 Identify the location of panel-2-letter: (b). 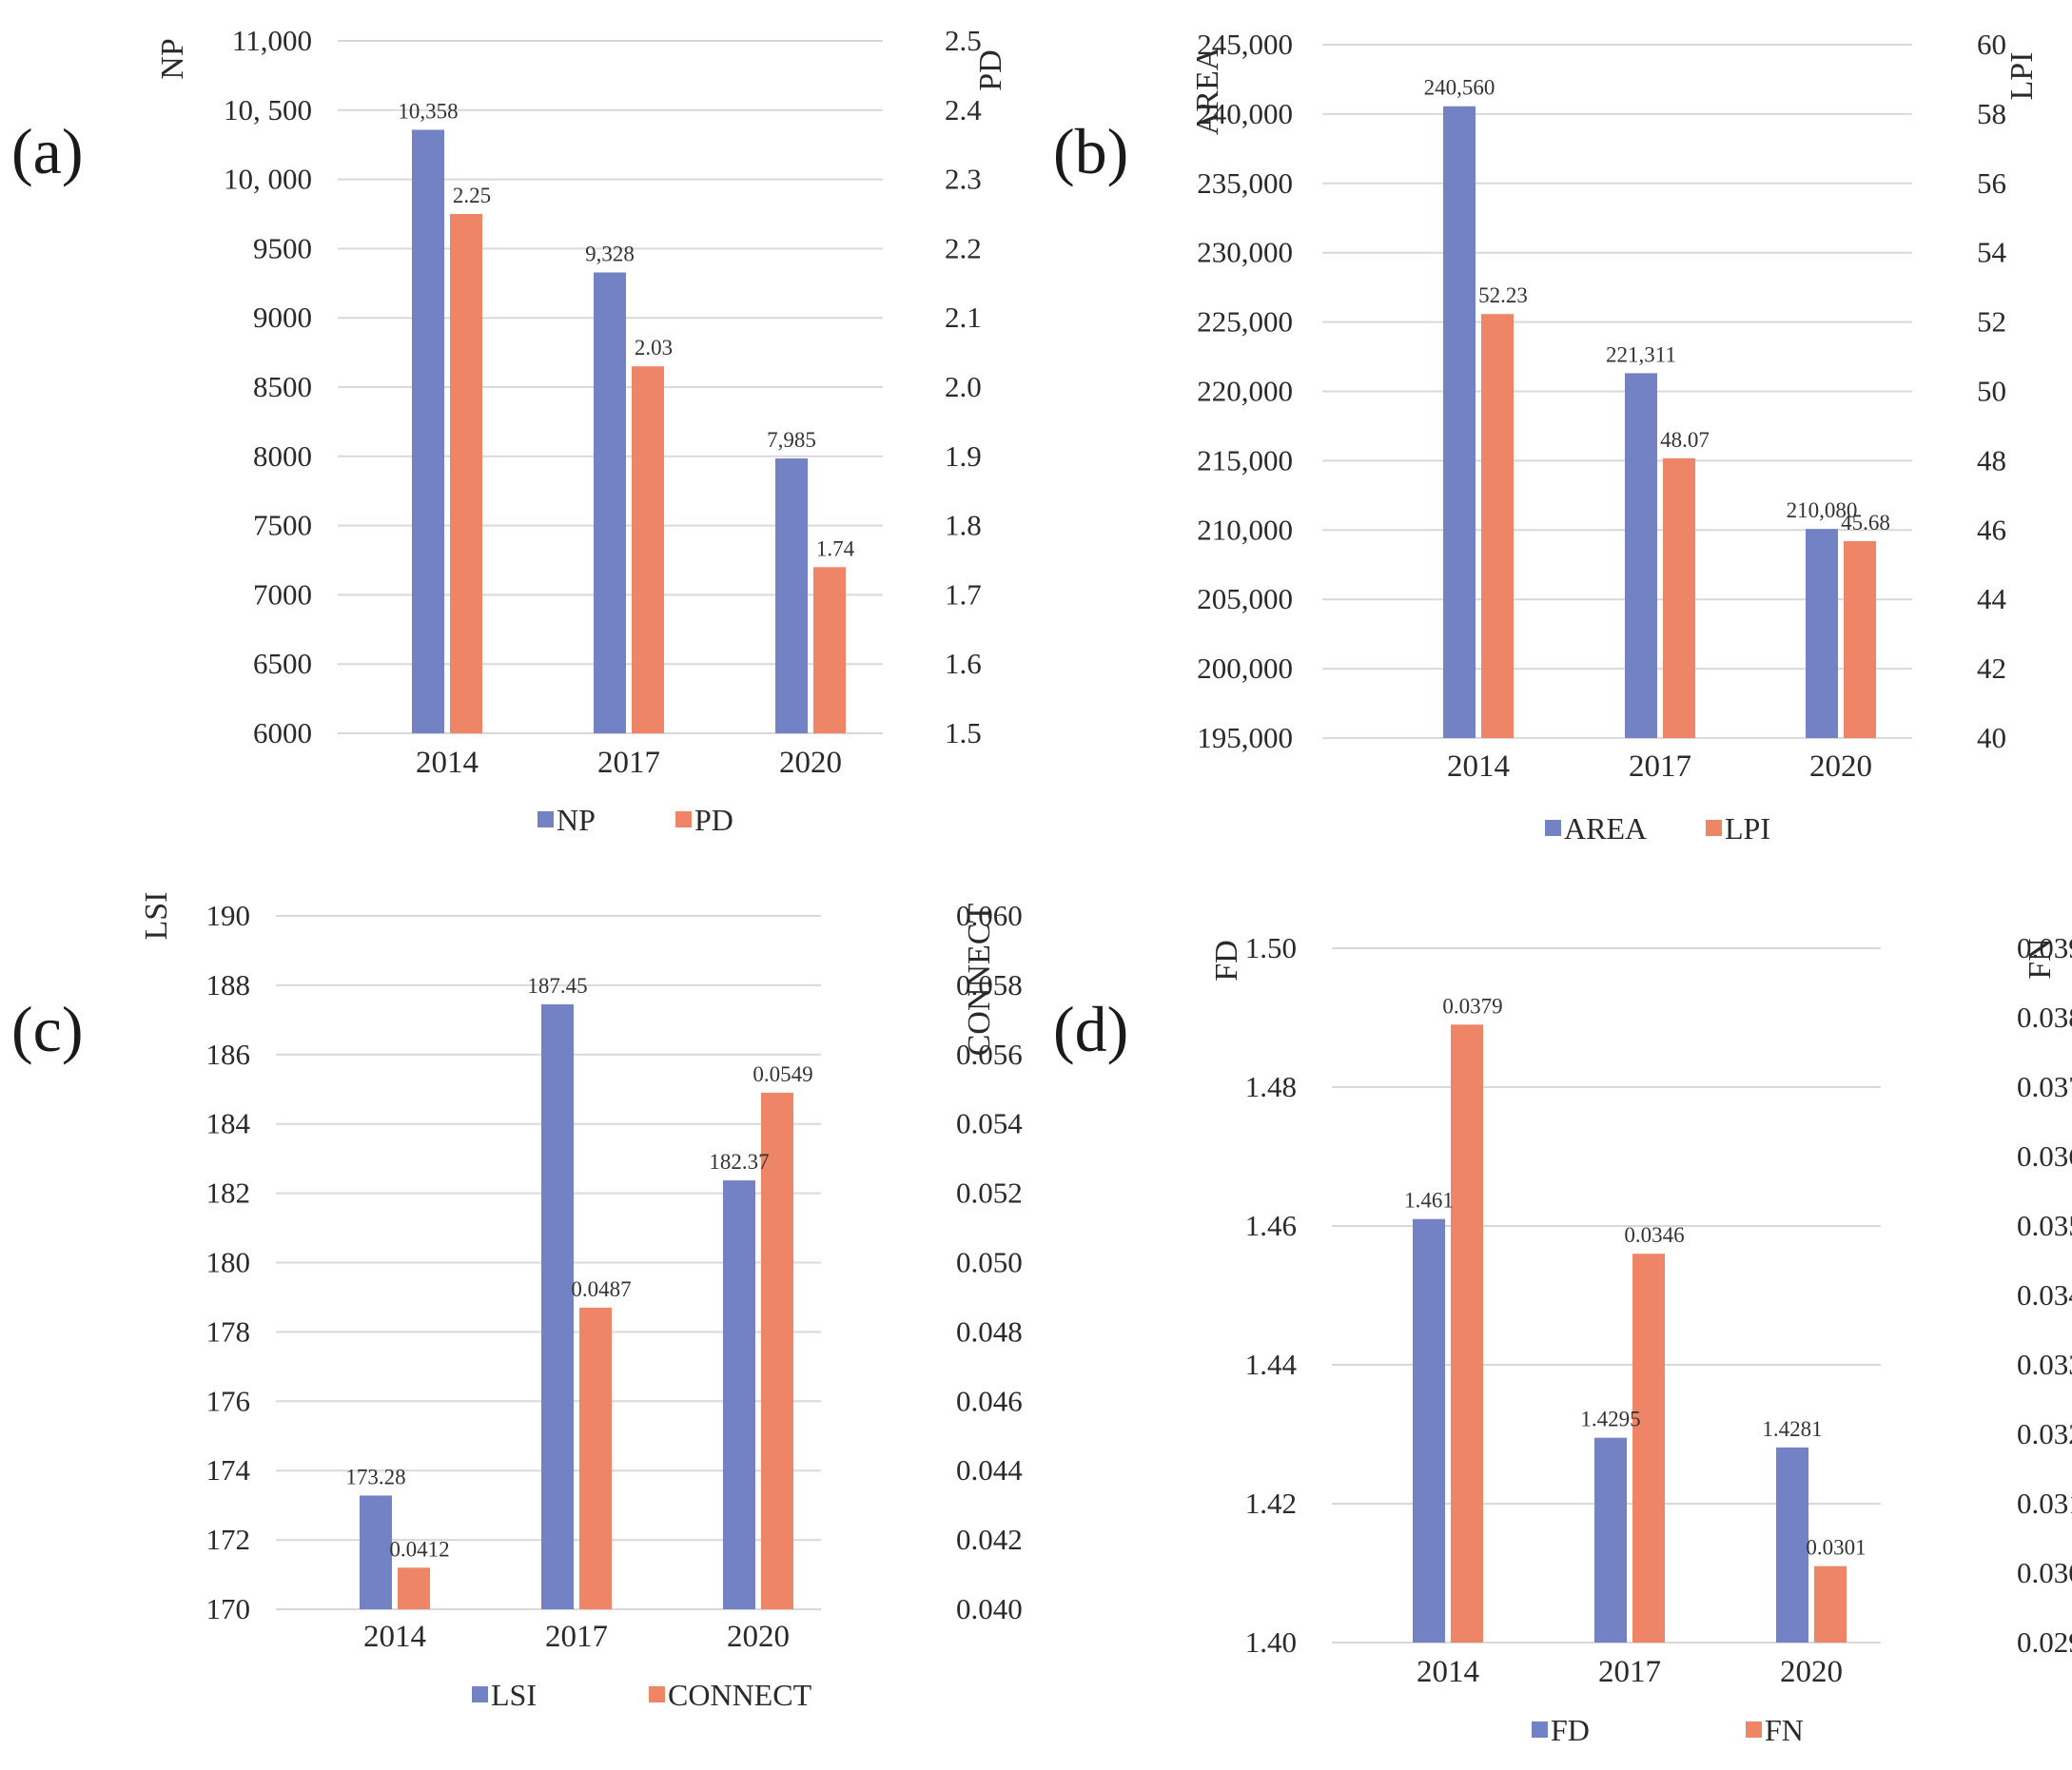
(1090, 151).